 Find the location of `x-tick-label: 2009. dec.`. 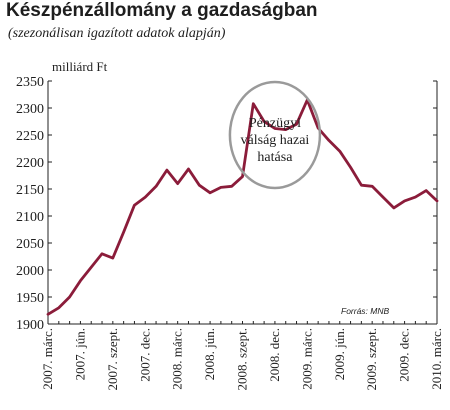

x-tick-label: 2009. dec. is located at coordinates (404, 355).